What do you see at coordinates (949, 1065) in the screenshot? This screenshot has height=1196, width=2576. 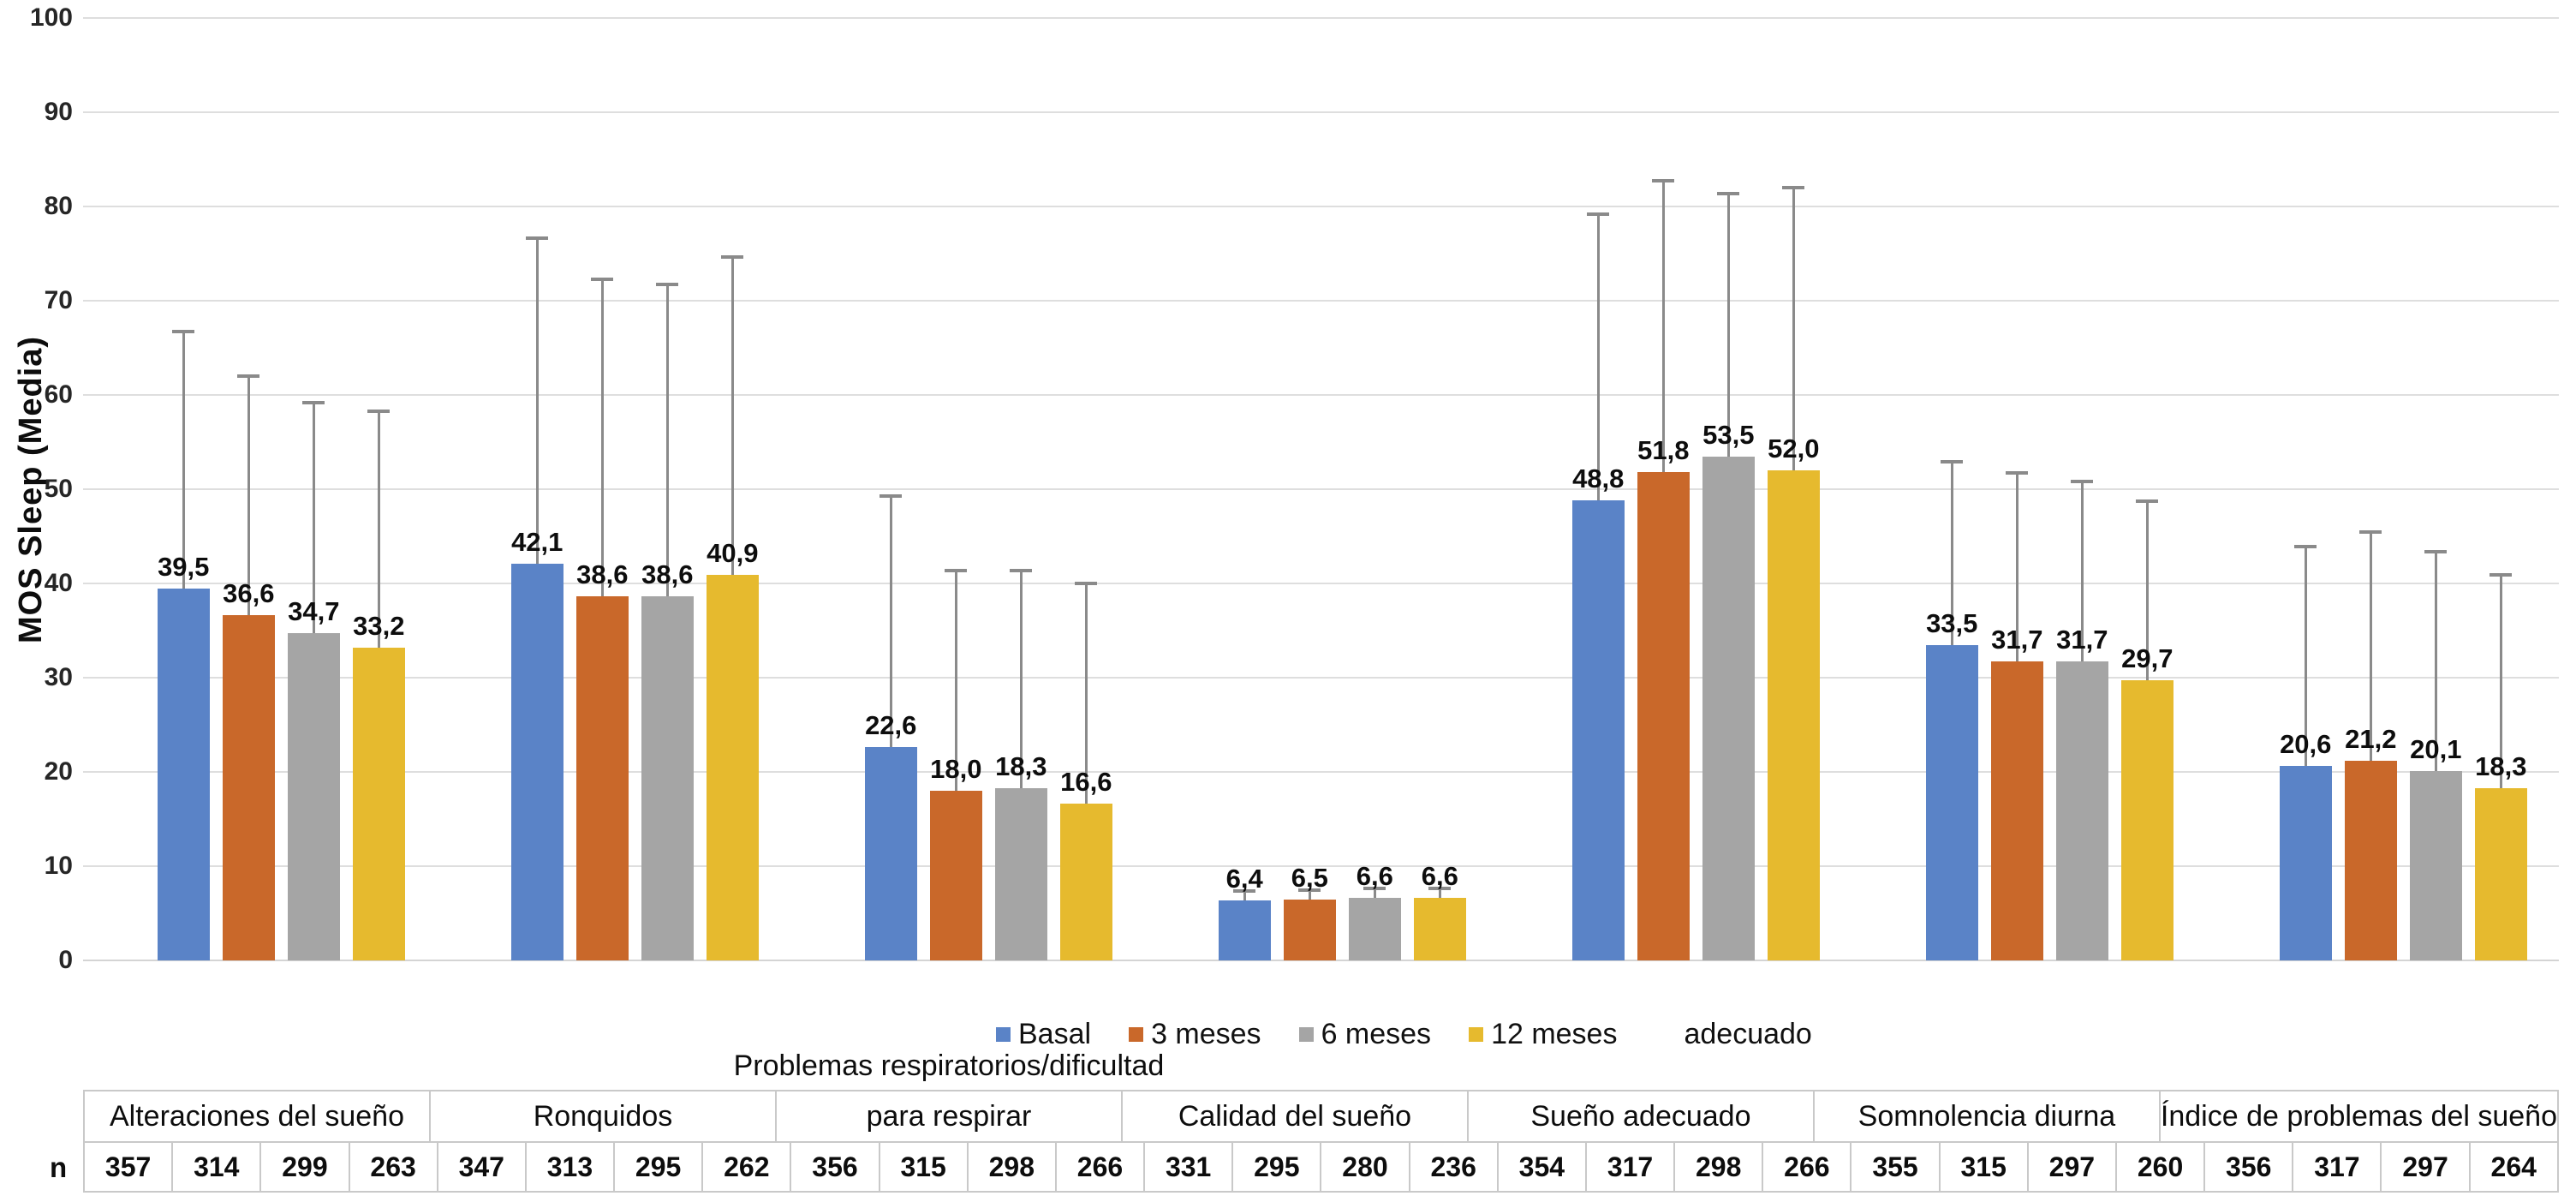 I see `category-label-top-line: Problemas respiratorios/dificultad` at bounding box center [949, 1065].